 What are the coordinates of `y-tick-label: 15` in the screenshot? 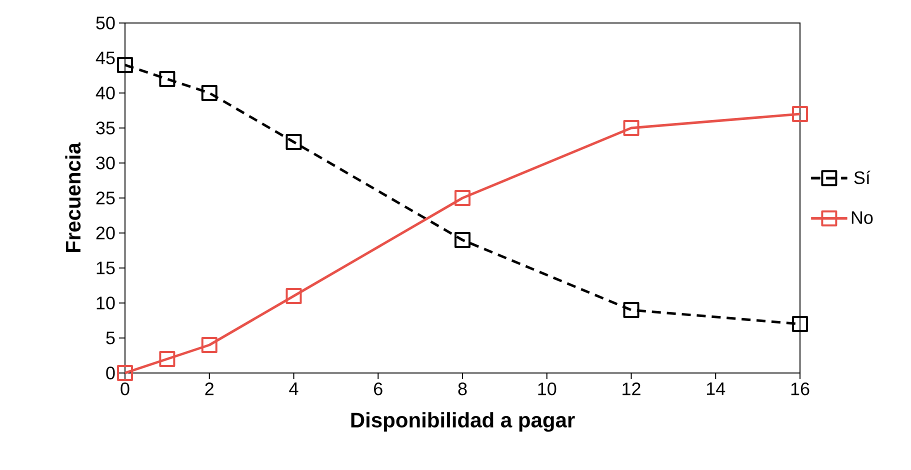 It's located at (105, 268).